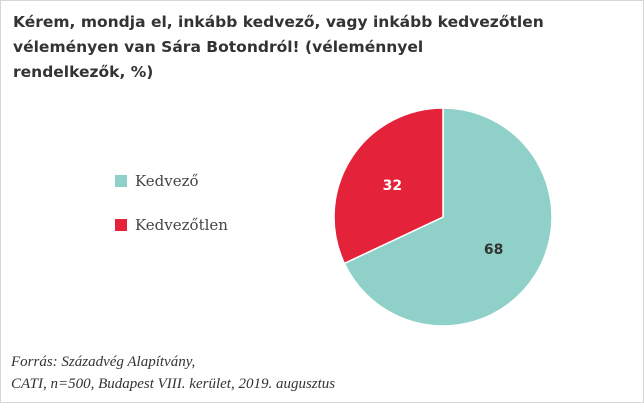 Image resolution: width=644 pixels, height=403 pixels. Describe the element at coordinates (392, 186) in the screenshot. I see `slice-value-label: 32` at that location.